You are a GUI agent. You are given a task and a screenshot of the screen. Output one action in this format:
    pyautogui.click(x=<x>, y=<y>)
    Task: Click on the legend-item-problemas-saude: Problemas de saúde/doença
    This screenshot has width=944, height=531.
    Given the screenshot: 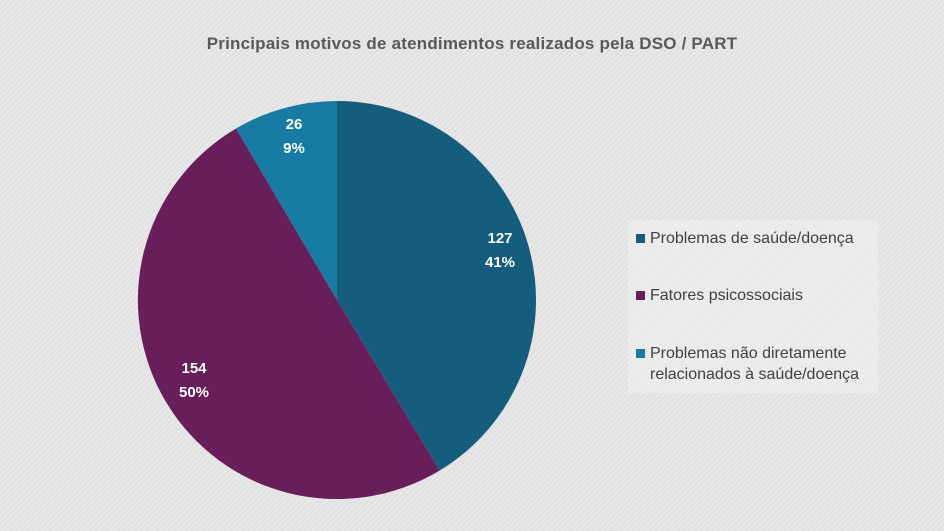 What is the action you would take?
    pyautogui.click(x=745, y=238)
    